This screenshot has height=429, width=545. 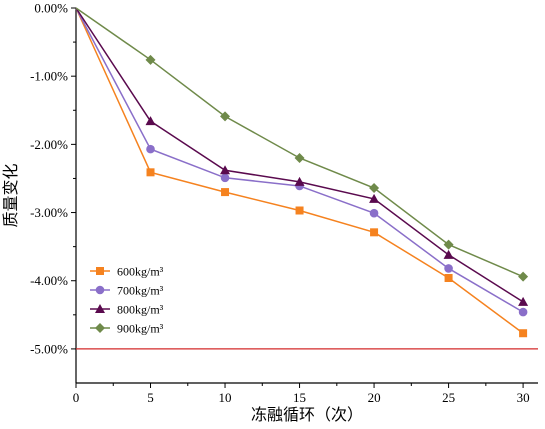 What do you see at coordinates (140, 272) in the screenshot?
I see `legend-label: 600kg/m³` at bounding box center [140, 272].